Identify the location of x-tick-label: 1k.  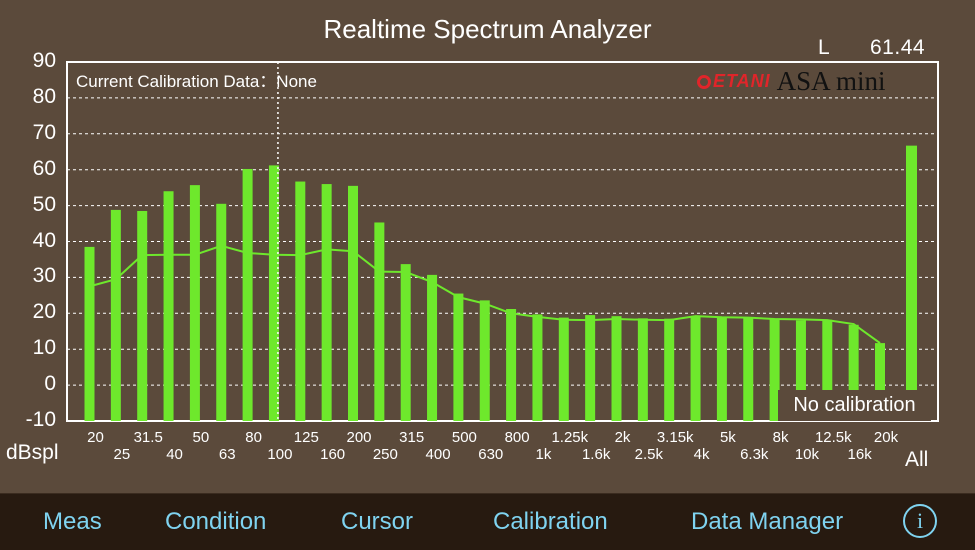
(544, 454).